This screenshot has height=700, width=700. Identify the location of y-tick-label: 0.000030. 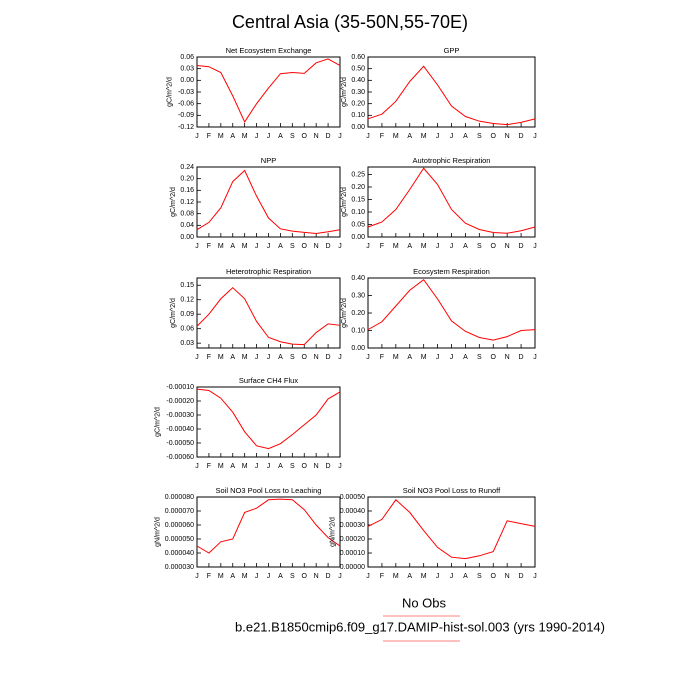
(179, 567).